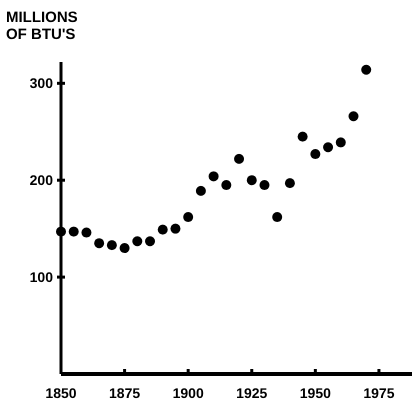 This screenshot has height=413, width=418. What do you see at coordinates (188, 393) in the screenshot?
I see `x-tick-label: 1900` at bounding box center [188, 393].